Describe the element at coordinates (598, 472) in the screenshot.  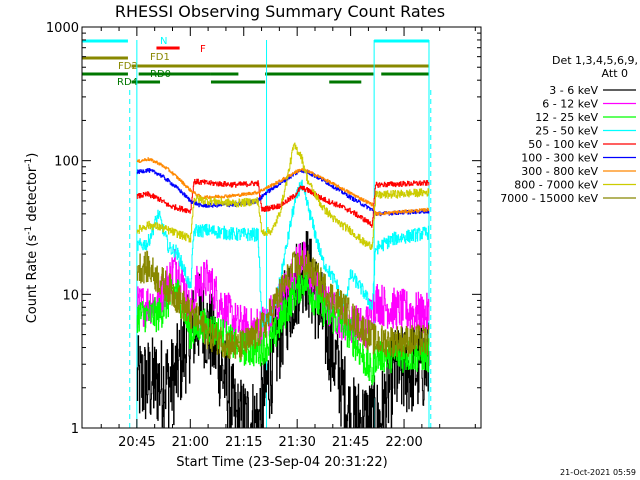
I see `date-stamp: 21-Oct-2021 05:59` at that location.